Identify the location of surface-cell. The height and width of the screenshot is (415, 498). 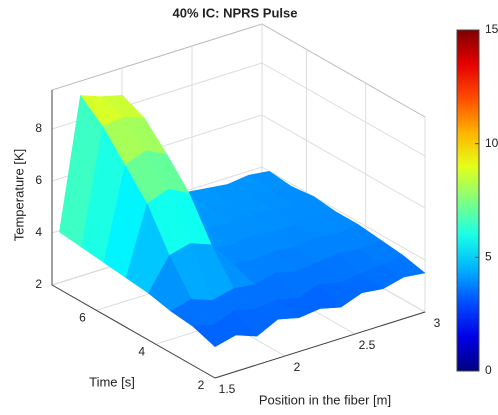
(214, 336).